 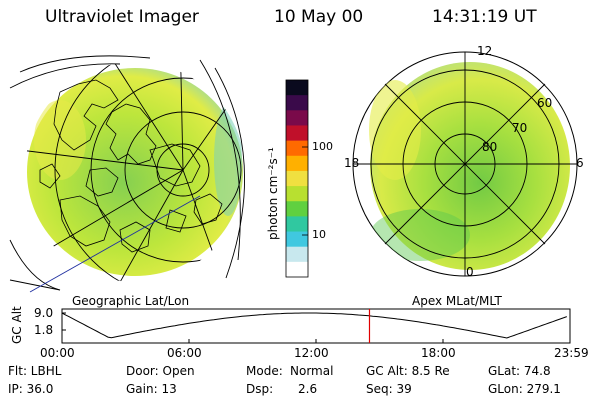 I want to click on colorbar-unit-label: photon cm⁻²s⁻¹, so click(x=273, y=193).